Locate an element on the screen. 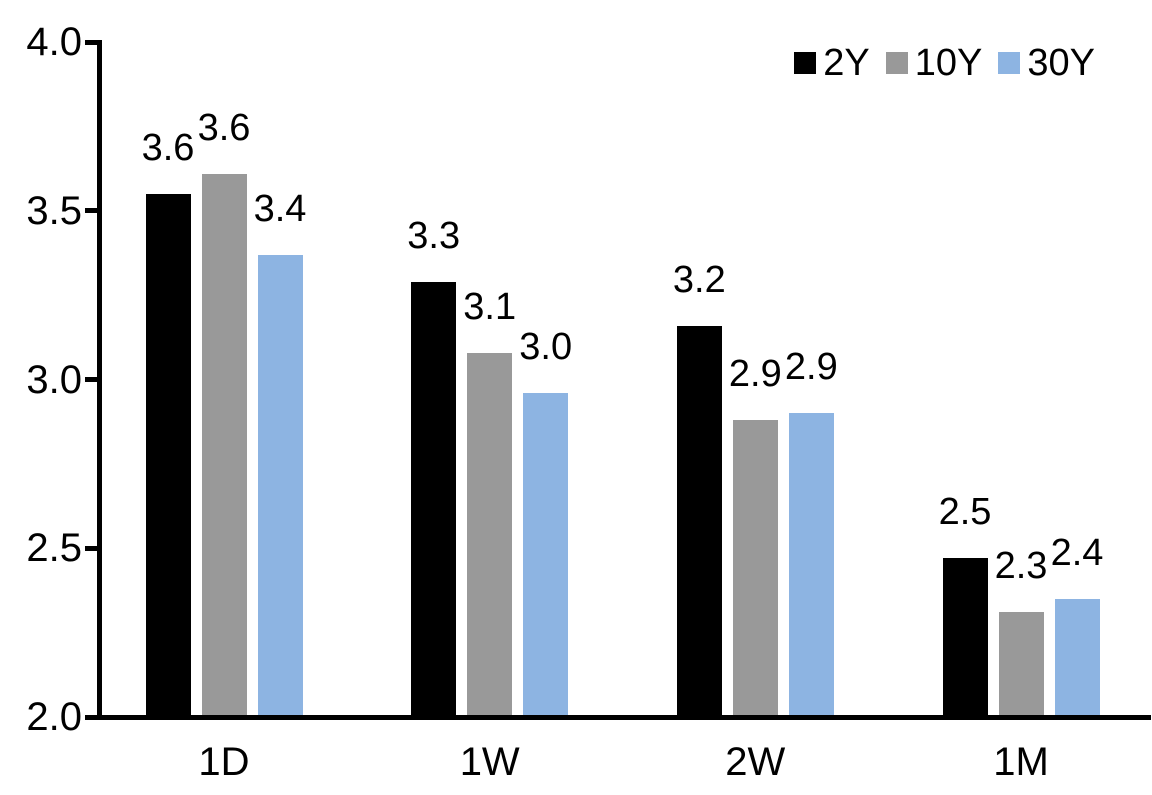  legend-swatch-2y is located at coordinates (805, 63).